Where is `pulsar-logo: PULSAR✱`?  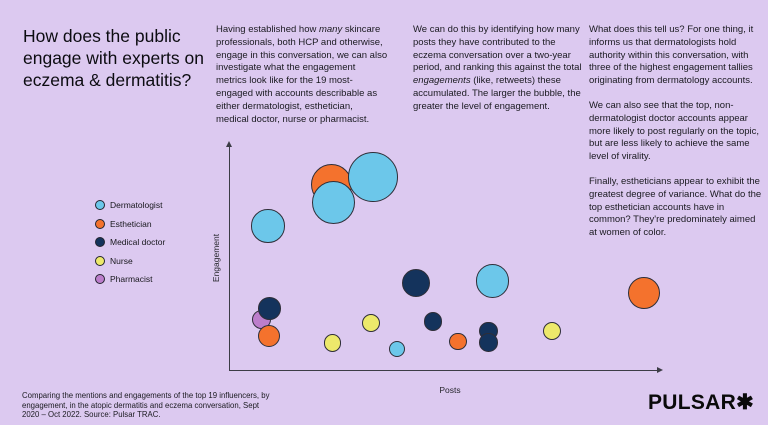
pulsar-logo: PULSAR✱ is located at coordinates (700, 402).